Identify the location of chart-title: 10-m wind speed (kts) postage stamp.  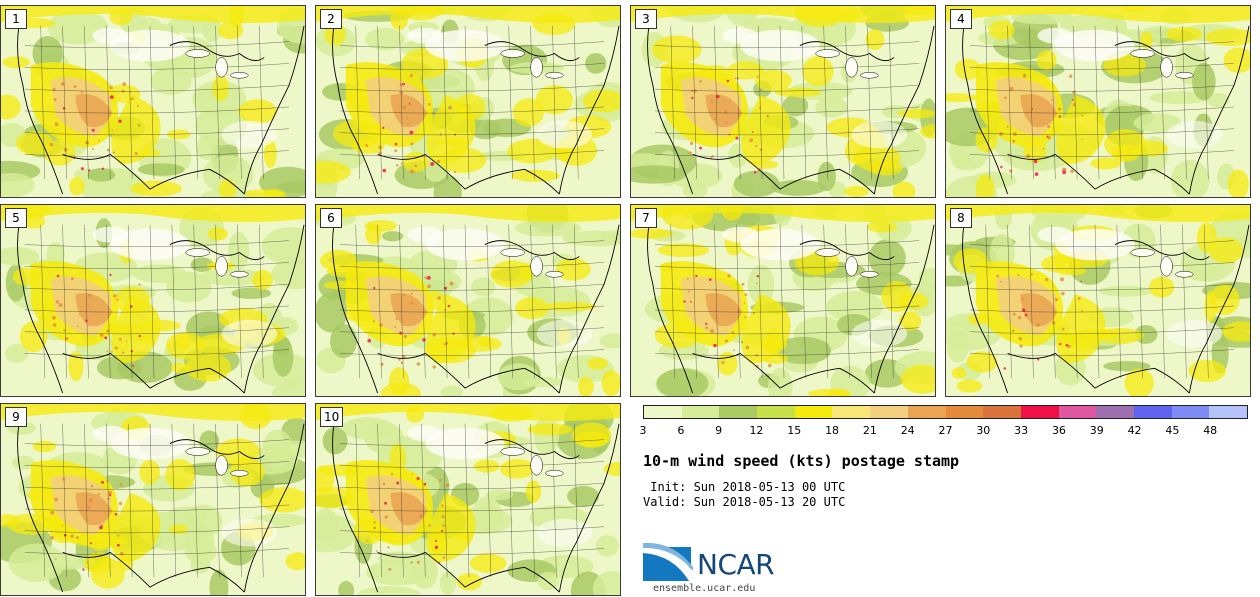
(801, 461).